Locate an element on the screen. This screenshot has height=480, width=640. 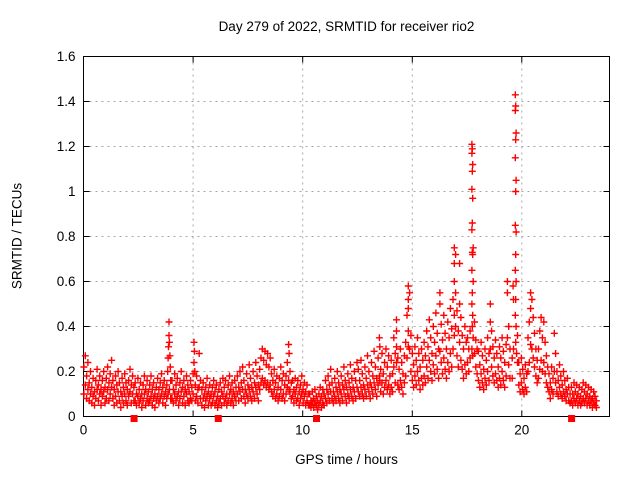
y-tick-label: 1.2 is located at coordinates (66, 146).